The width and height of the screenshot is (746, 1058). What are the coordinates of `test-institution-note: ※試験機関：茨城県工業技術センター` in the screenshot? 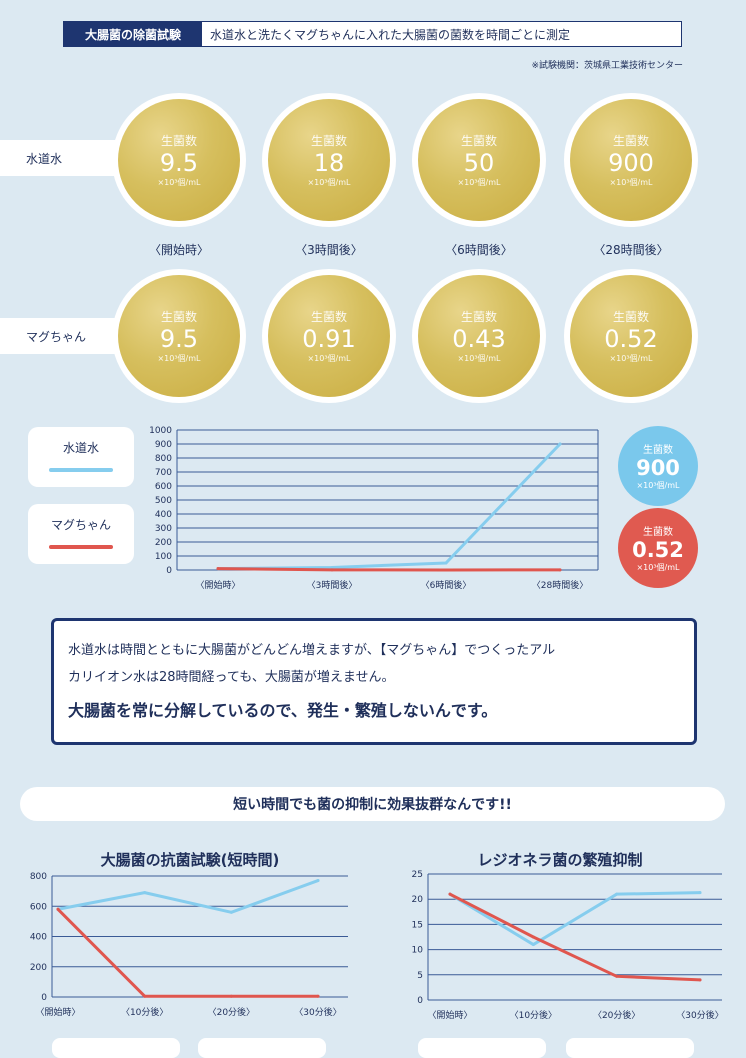 It's located at (607, 66).